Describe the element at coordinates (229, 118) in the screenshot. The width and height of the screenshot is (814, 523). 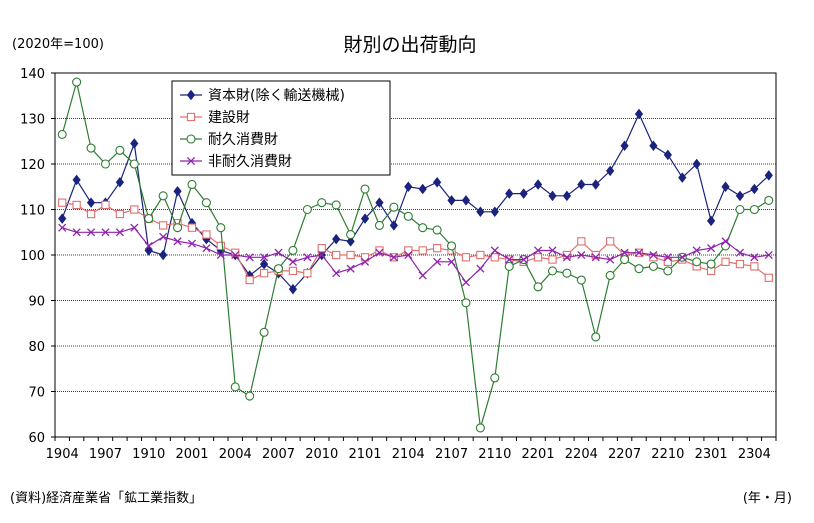
I see `legend-label-2: 建設財` at that location.